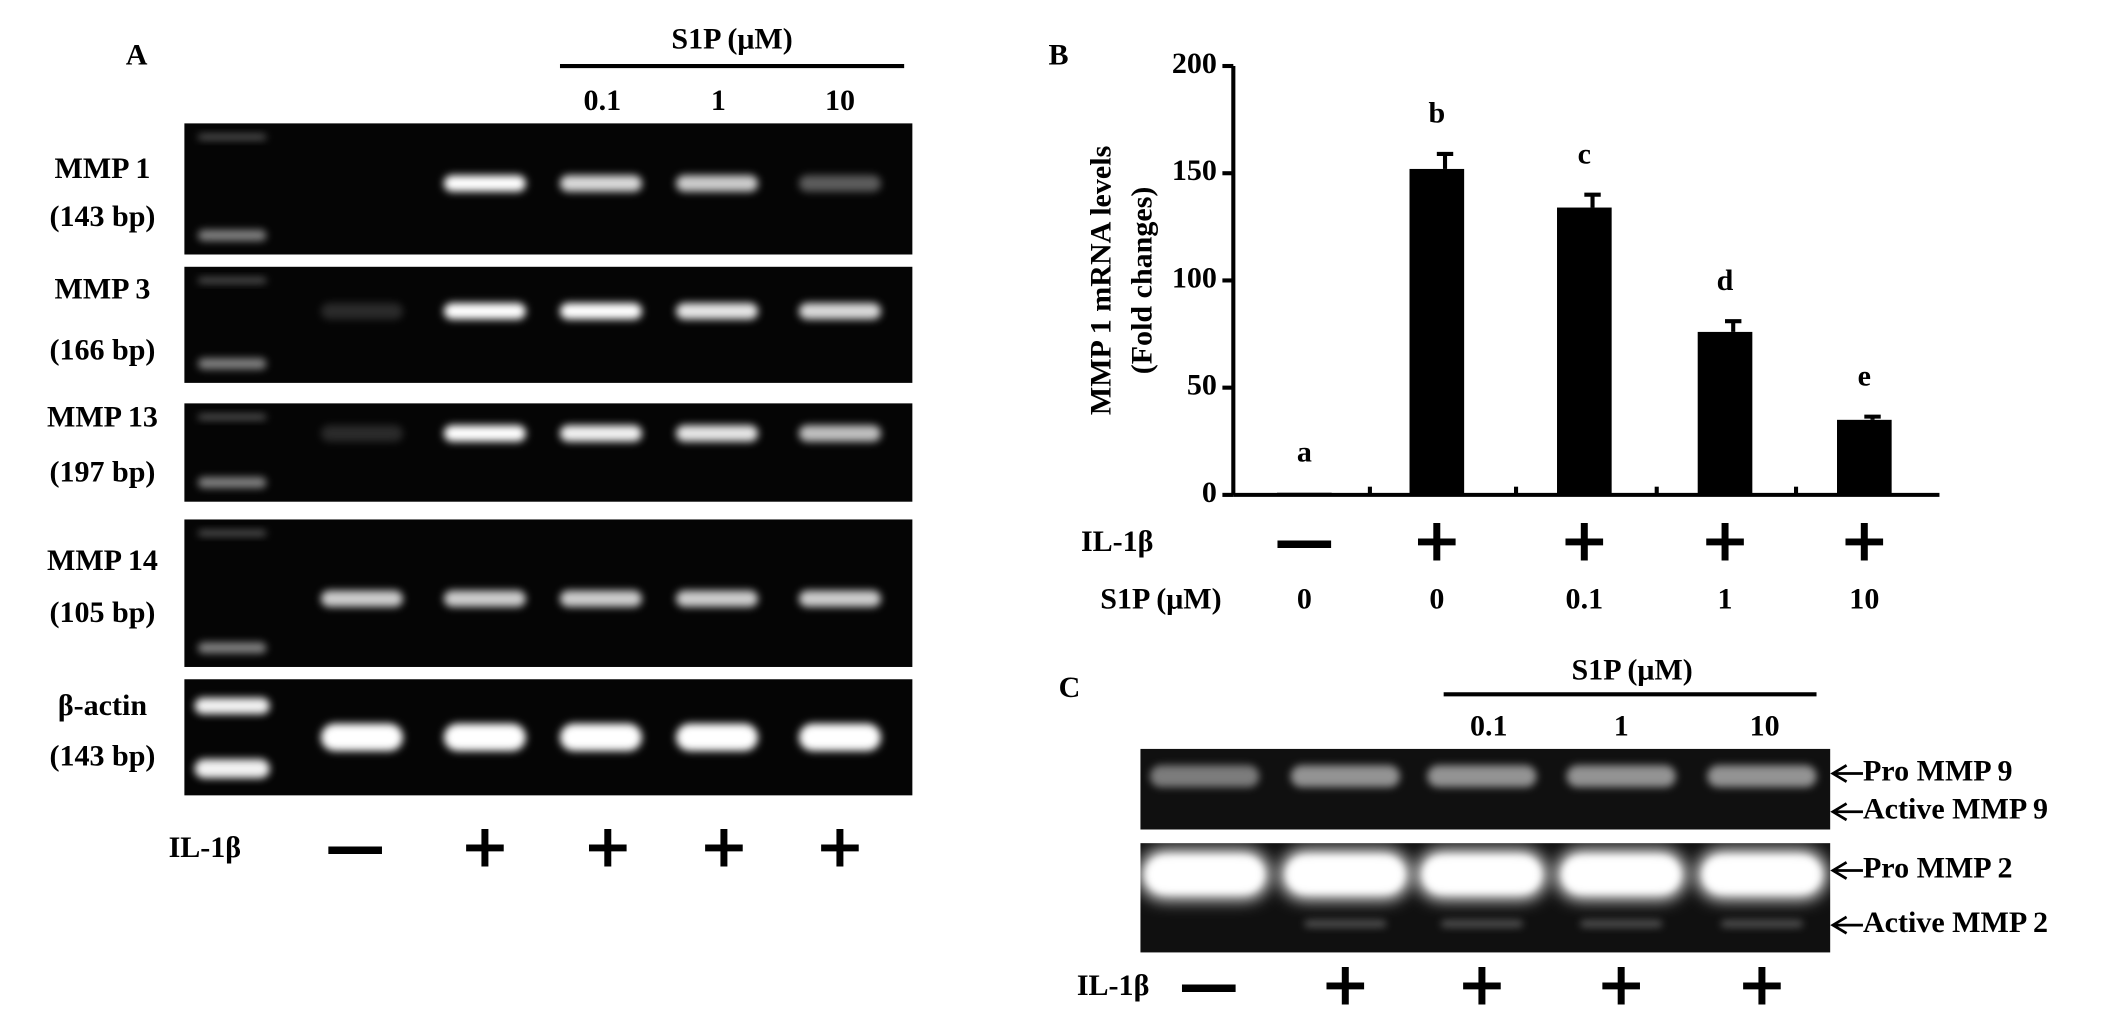  I want to click on size-label: (105 bp), so click(102, 612).